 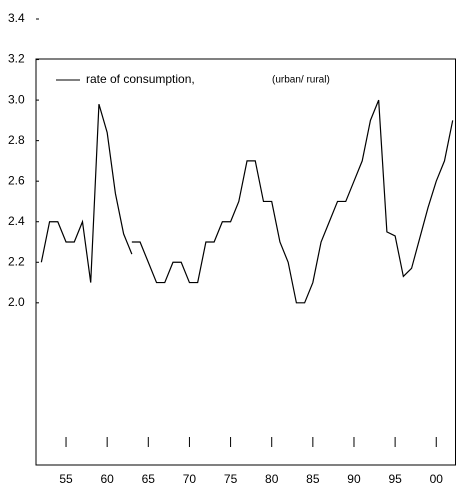 What do you see at coordinates (437, 479) in the screenshot?
I see `x-tick-label: 00` at bounding box center [437, 479].